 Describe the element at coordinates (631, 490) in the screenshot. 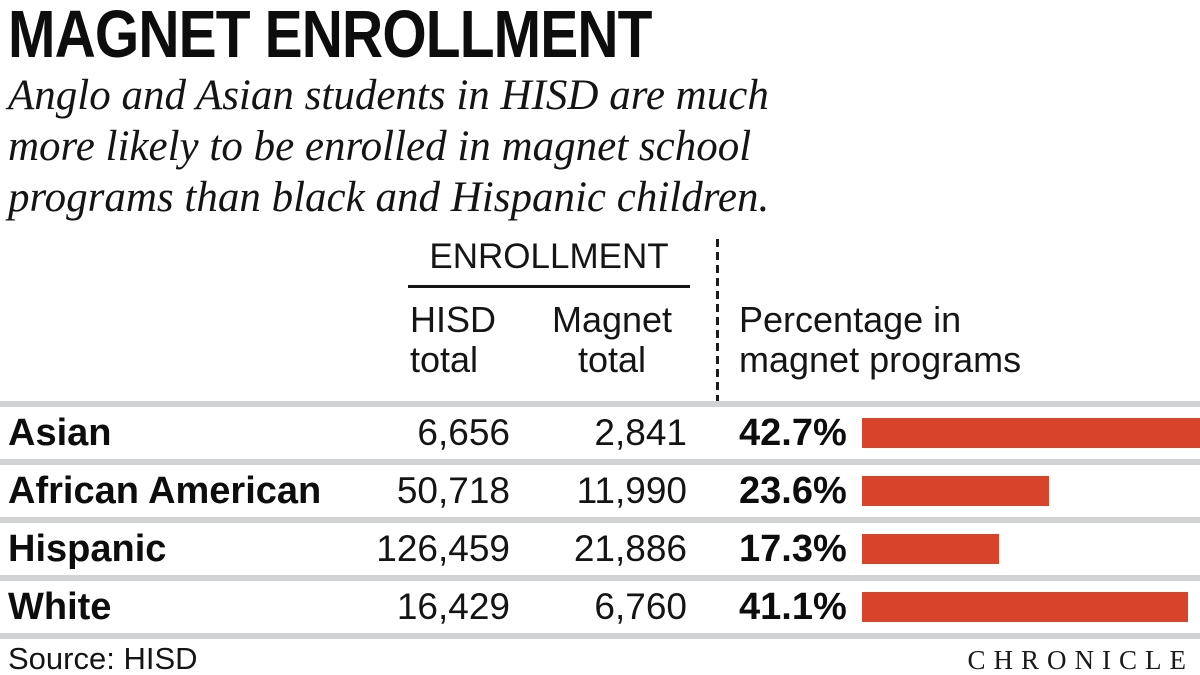

I see `magnet-total-value: 11,990` at that location.